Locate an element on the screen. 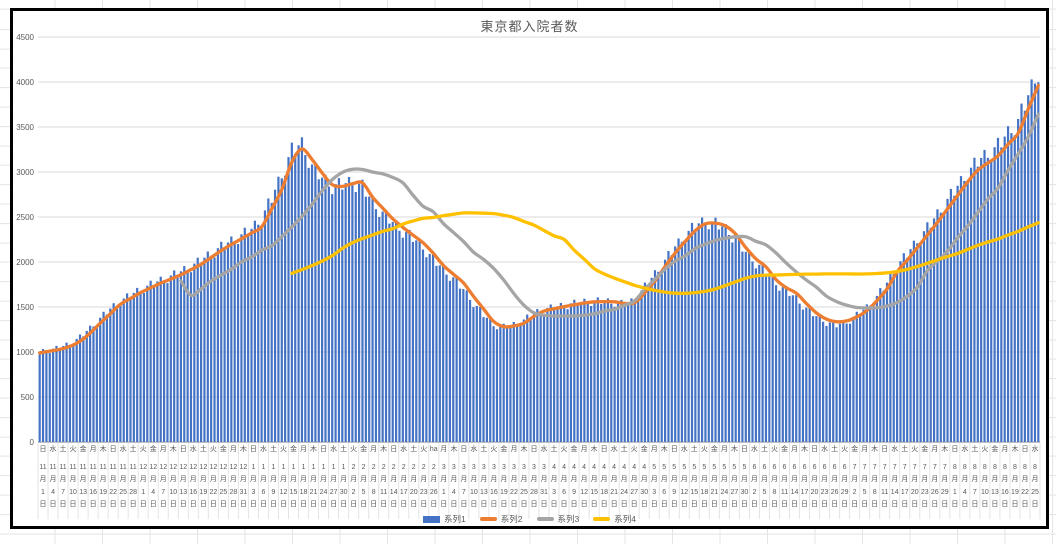 This screenshot has height=544, width=1056. x-tick-label: 火 11 月 10 日 is located at coordinates (73, 478).